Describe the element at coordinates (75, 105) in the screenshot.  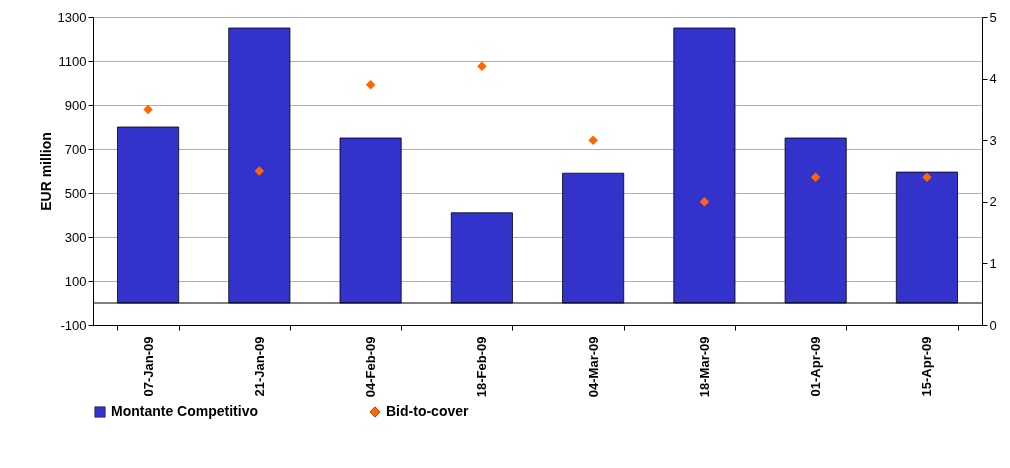
I see `y-tick-label: 900` at that location.